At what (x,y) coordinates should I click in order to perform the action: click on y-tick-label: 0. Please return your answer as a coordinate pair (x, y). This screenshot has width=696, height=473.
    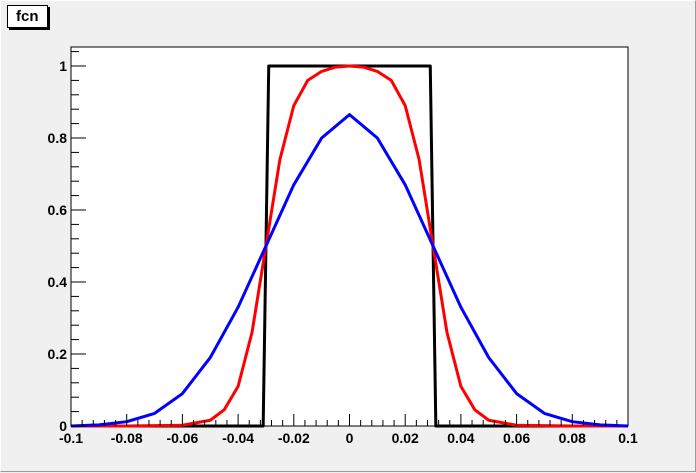
    Looking at the image, I should click on (63, 426).